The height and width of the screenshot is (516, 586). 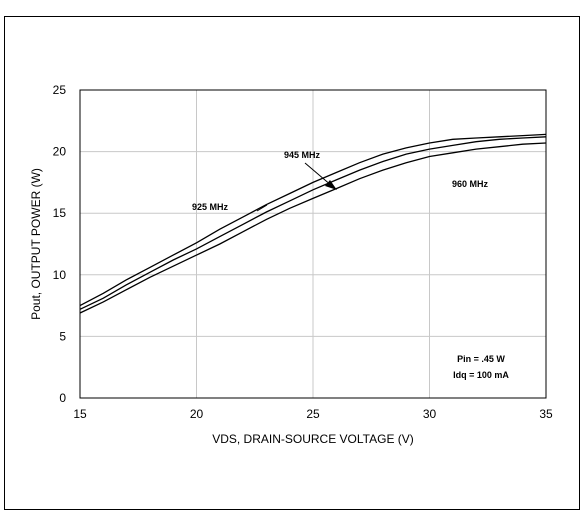 What do you see at coordinates (302, 155) in the screenshot?
I see `annotation-945mhz: 945 MHz` at bounding box center [302, 155].